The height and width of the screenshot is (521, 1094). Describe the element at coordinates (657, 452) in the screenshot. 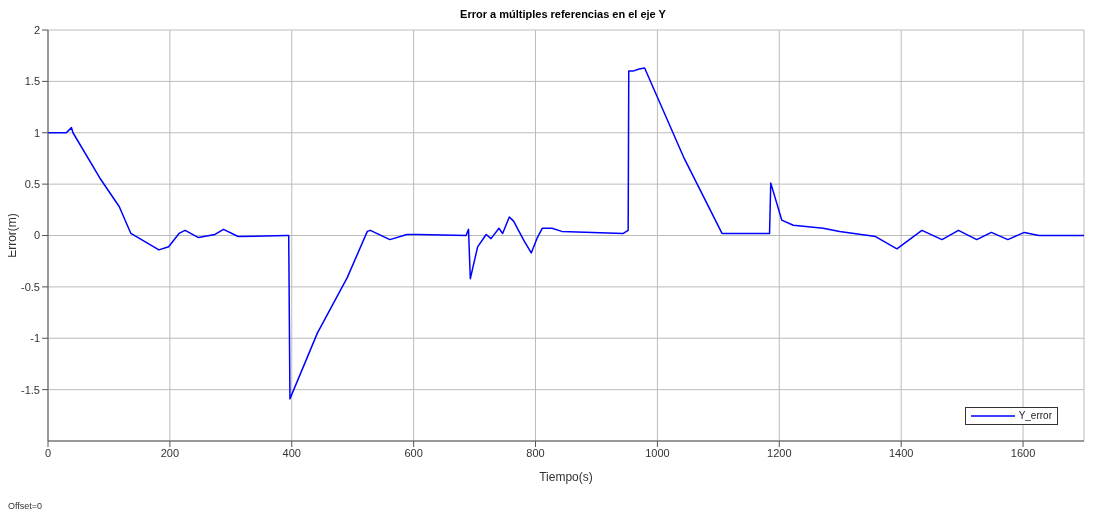

I see `x-tick-label: 1000` at that location.